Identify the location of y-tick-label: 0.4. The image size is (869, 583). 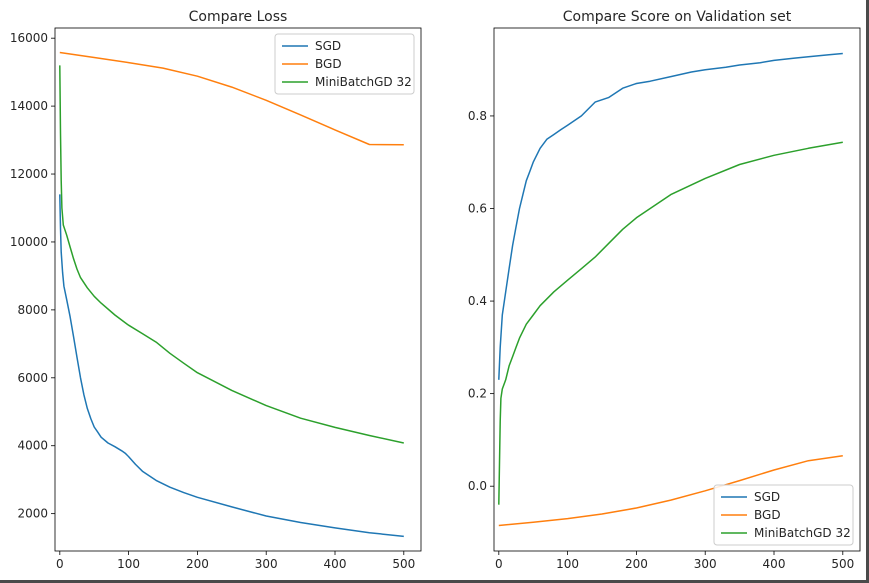
(477, 301).